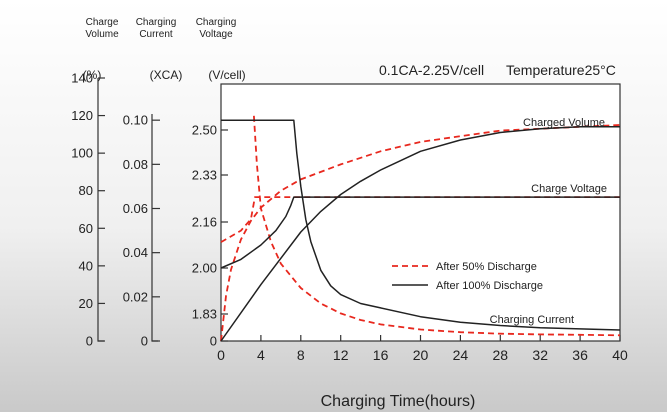 The image size is (667, 417). What do you see at coordinates (144, 341) in the screenshot?
I see `current-tick-label: 0` at bounding box center [144, 341].